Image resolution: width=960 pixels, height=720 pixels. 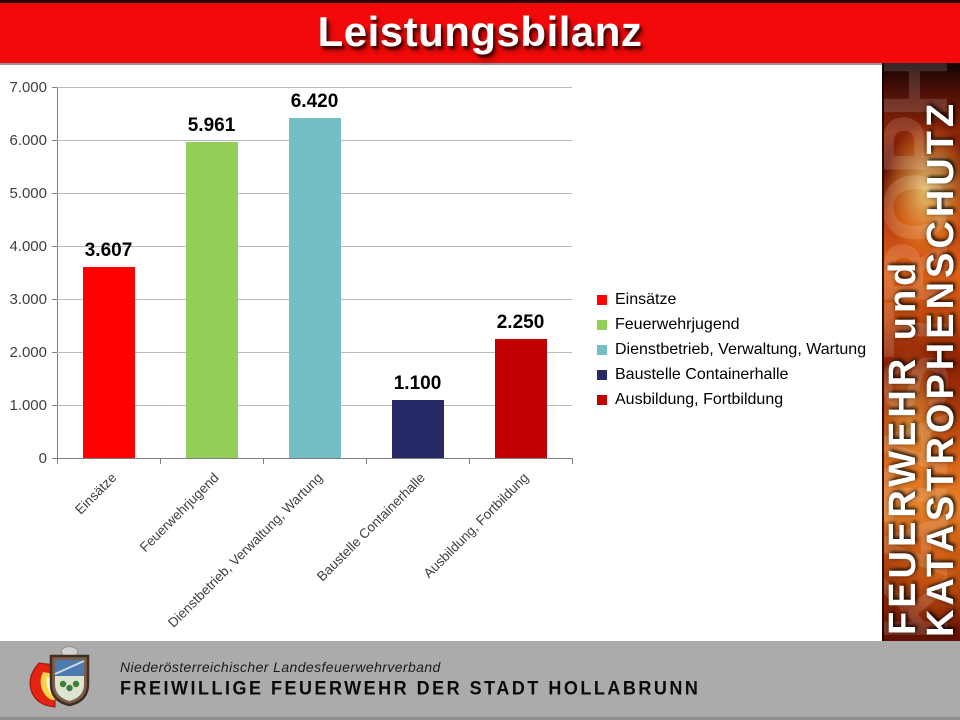 What do you see at coordinates (520, 322) in the screenshot?
I see `bar-value-label: 2.250` at bounding box center [520, 322].